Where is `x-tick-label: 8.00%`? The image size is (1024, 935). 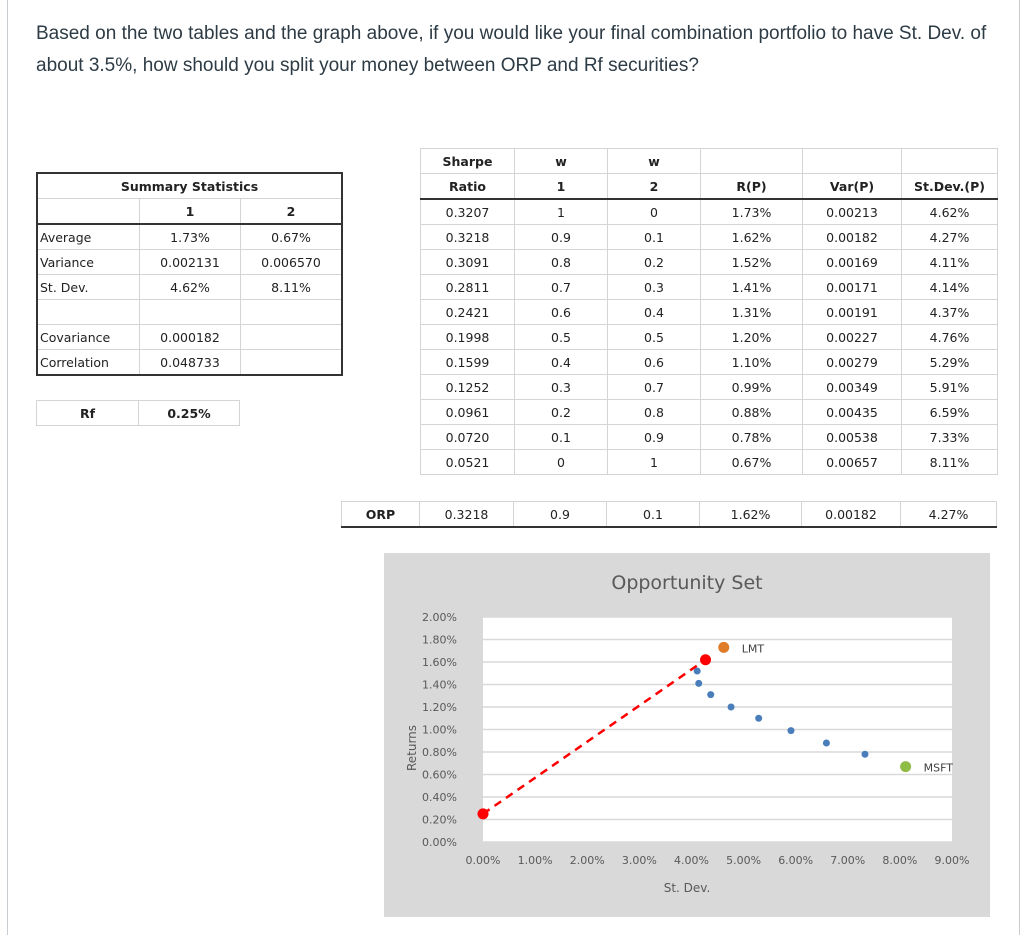 x-tick-label: 8.00% is located at coordinates (899, 860).